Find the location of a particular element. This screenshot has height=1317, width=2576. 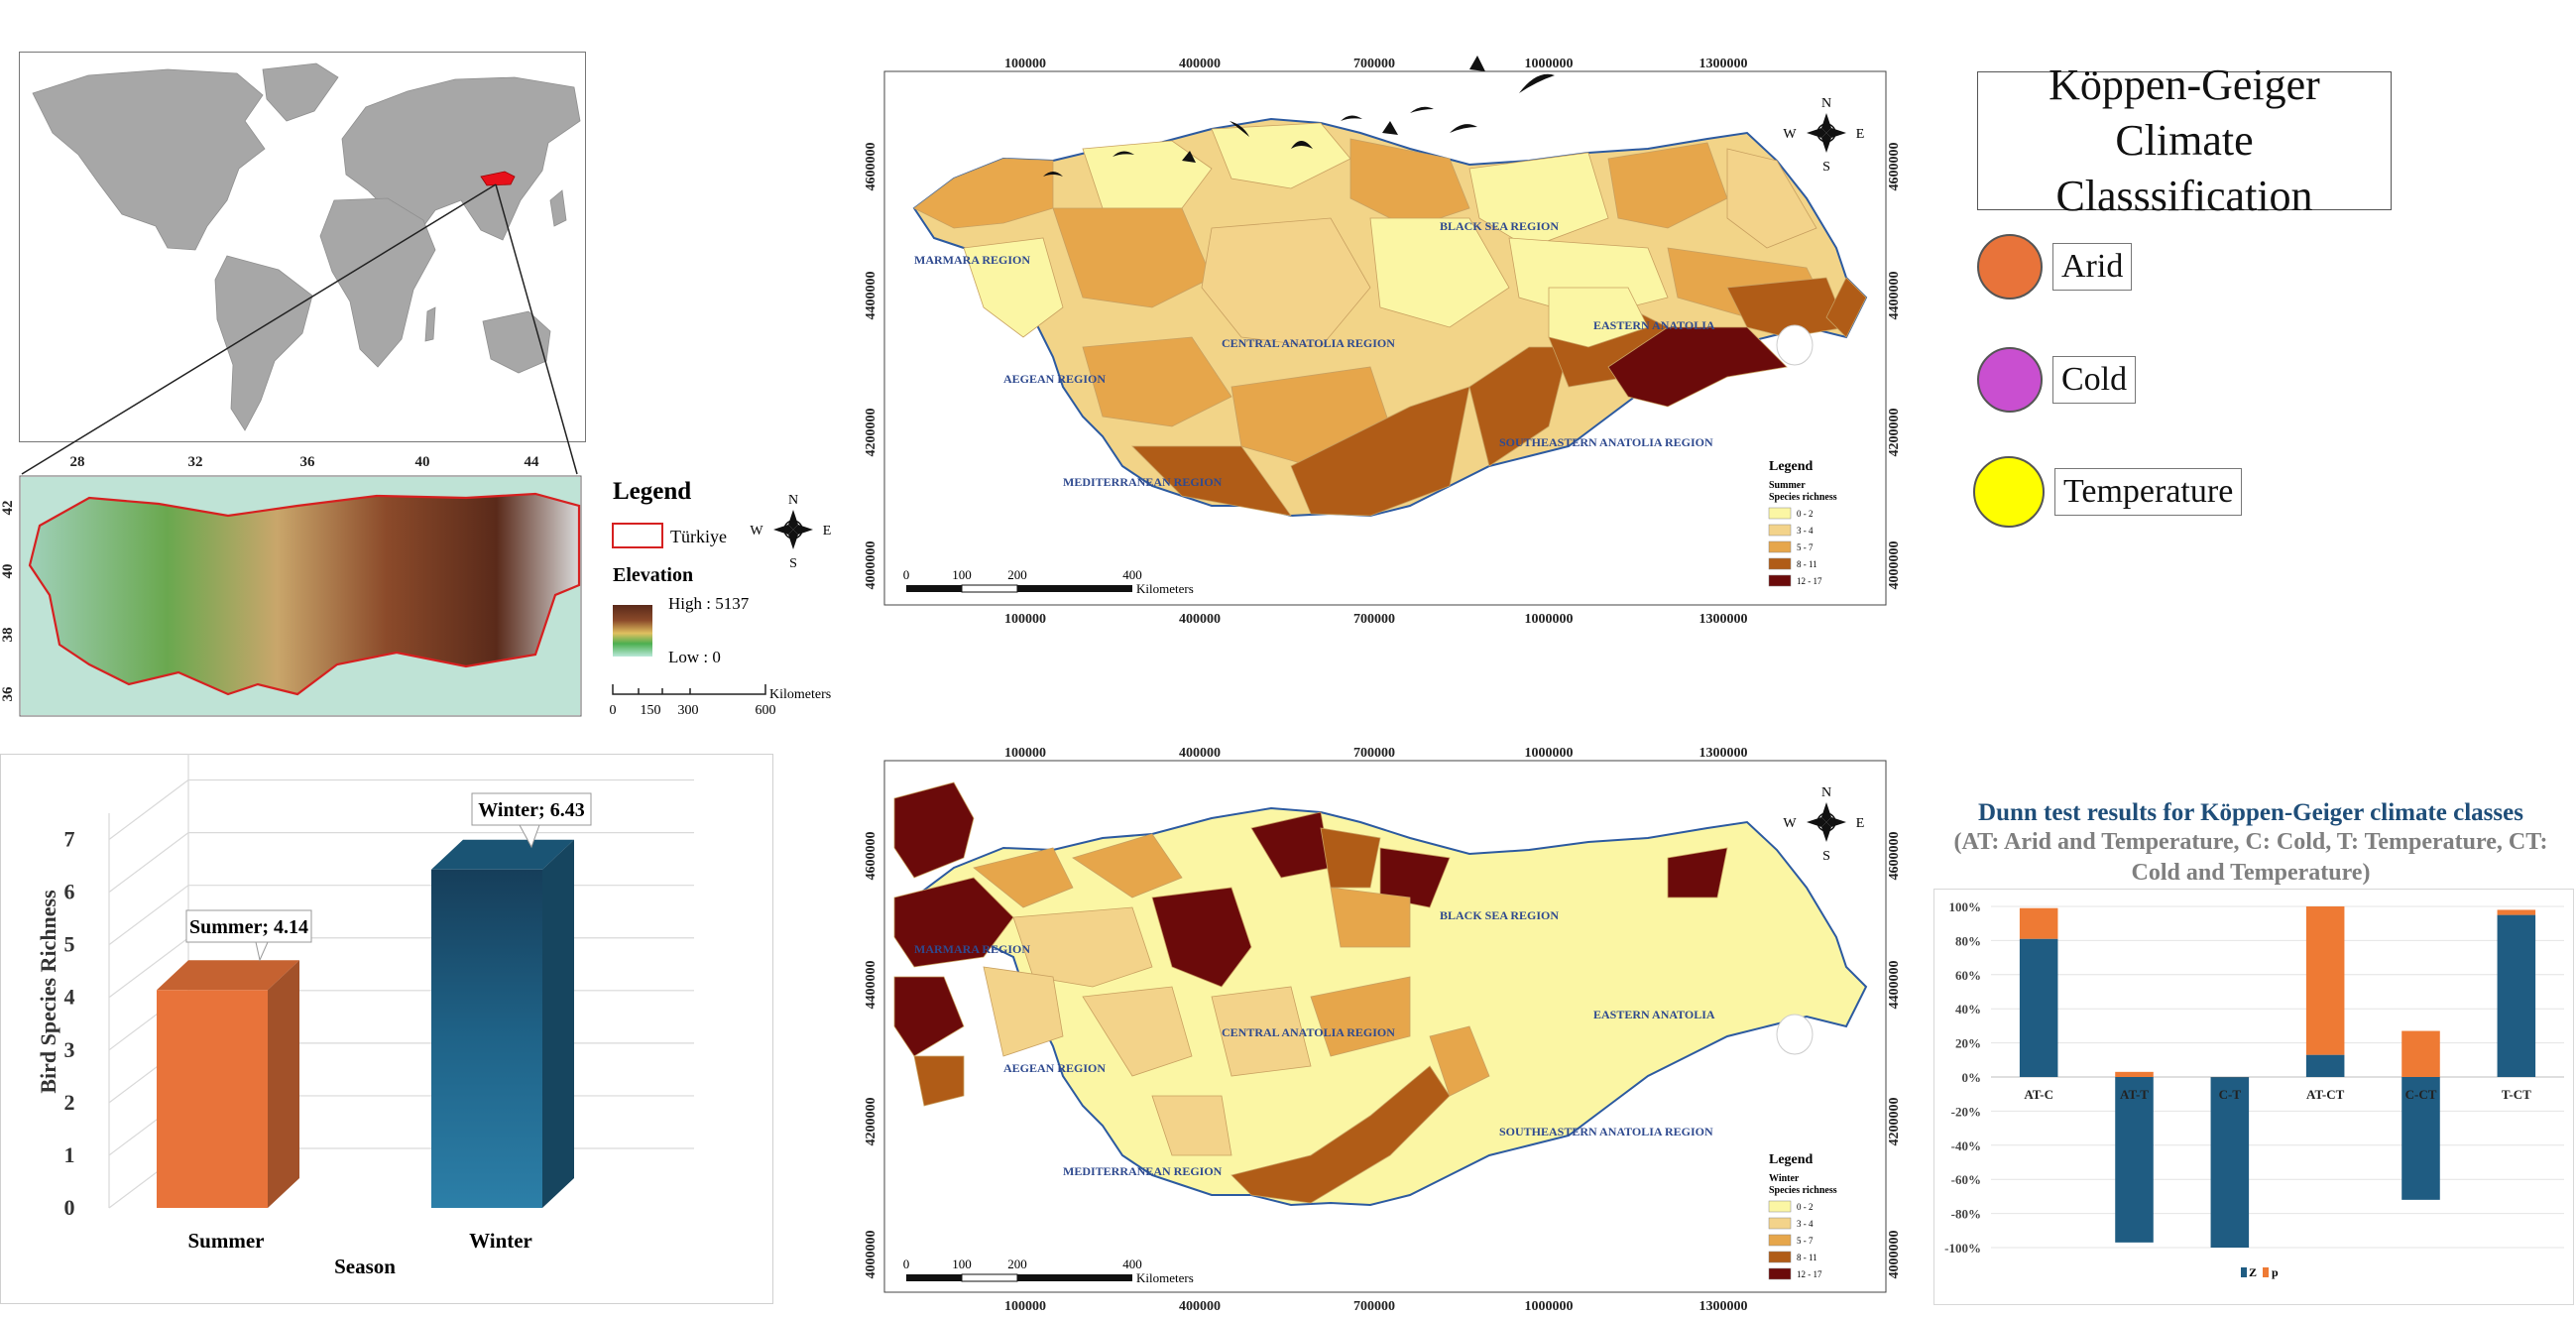

elev-left-tick: 40 is located at coordinates (8, 571).